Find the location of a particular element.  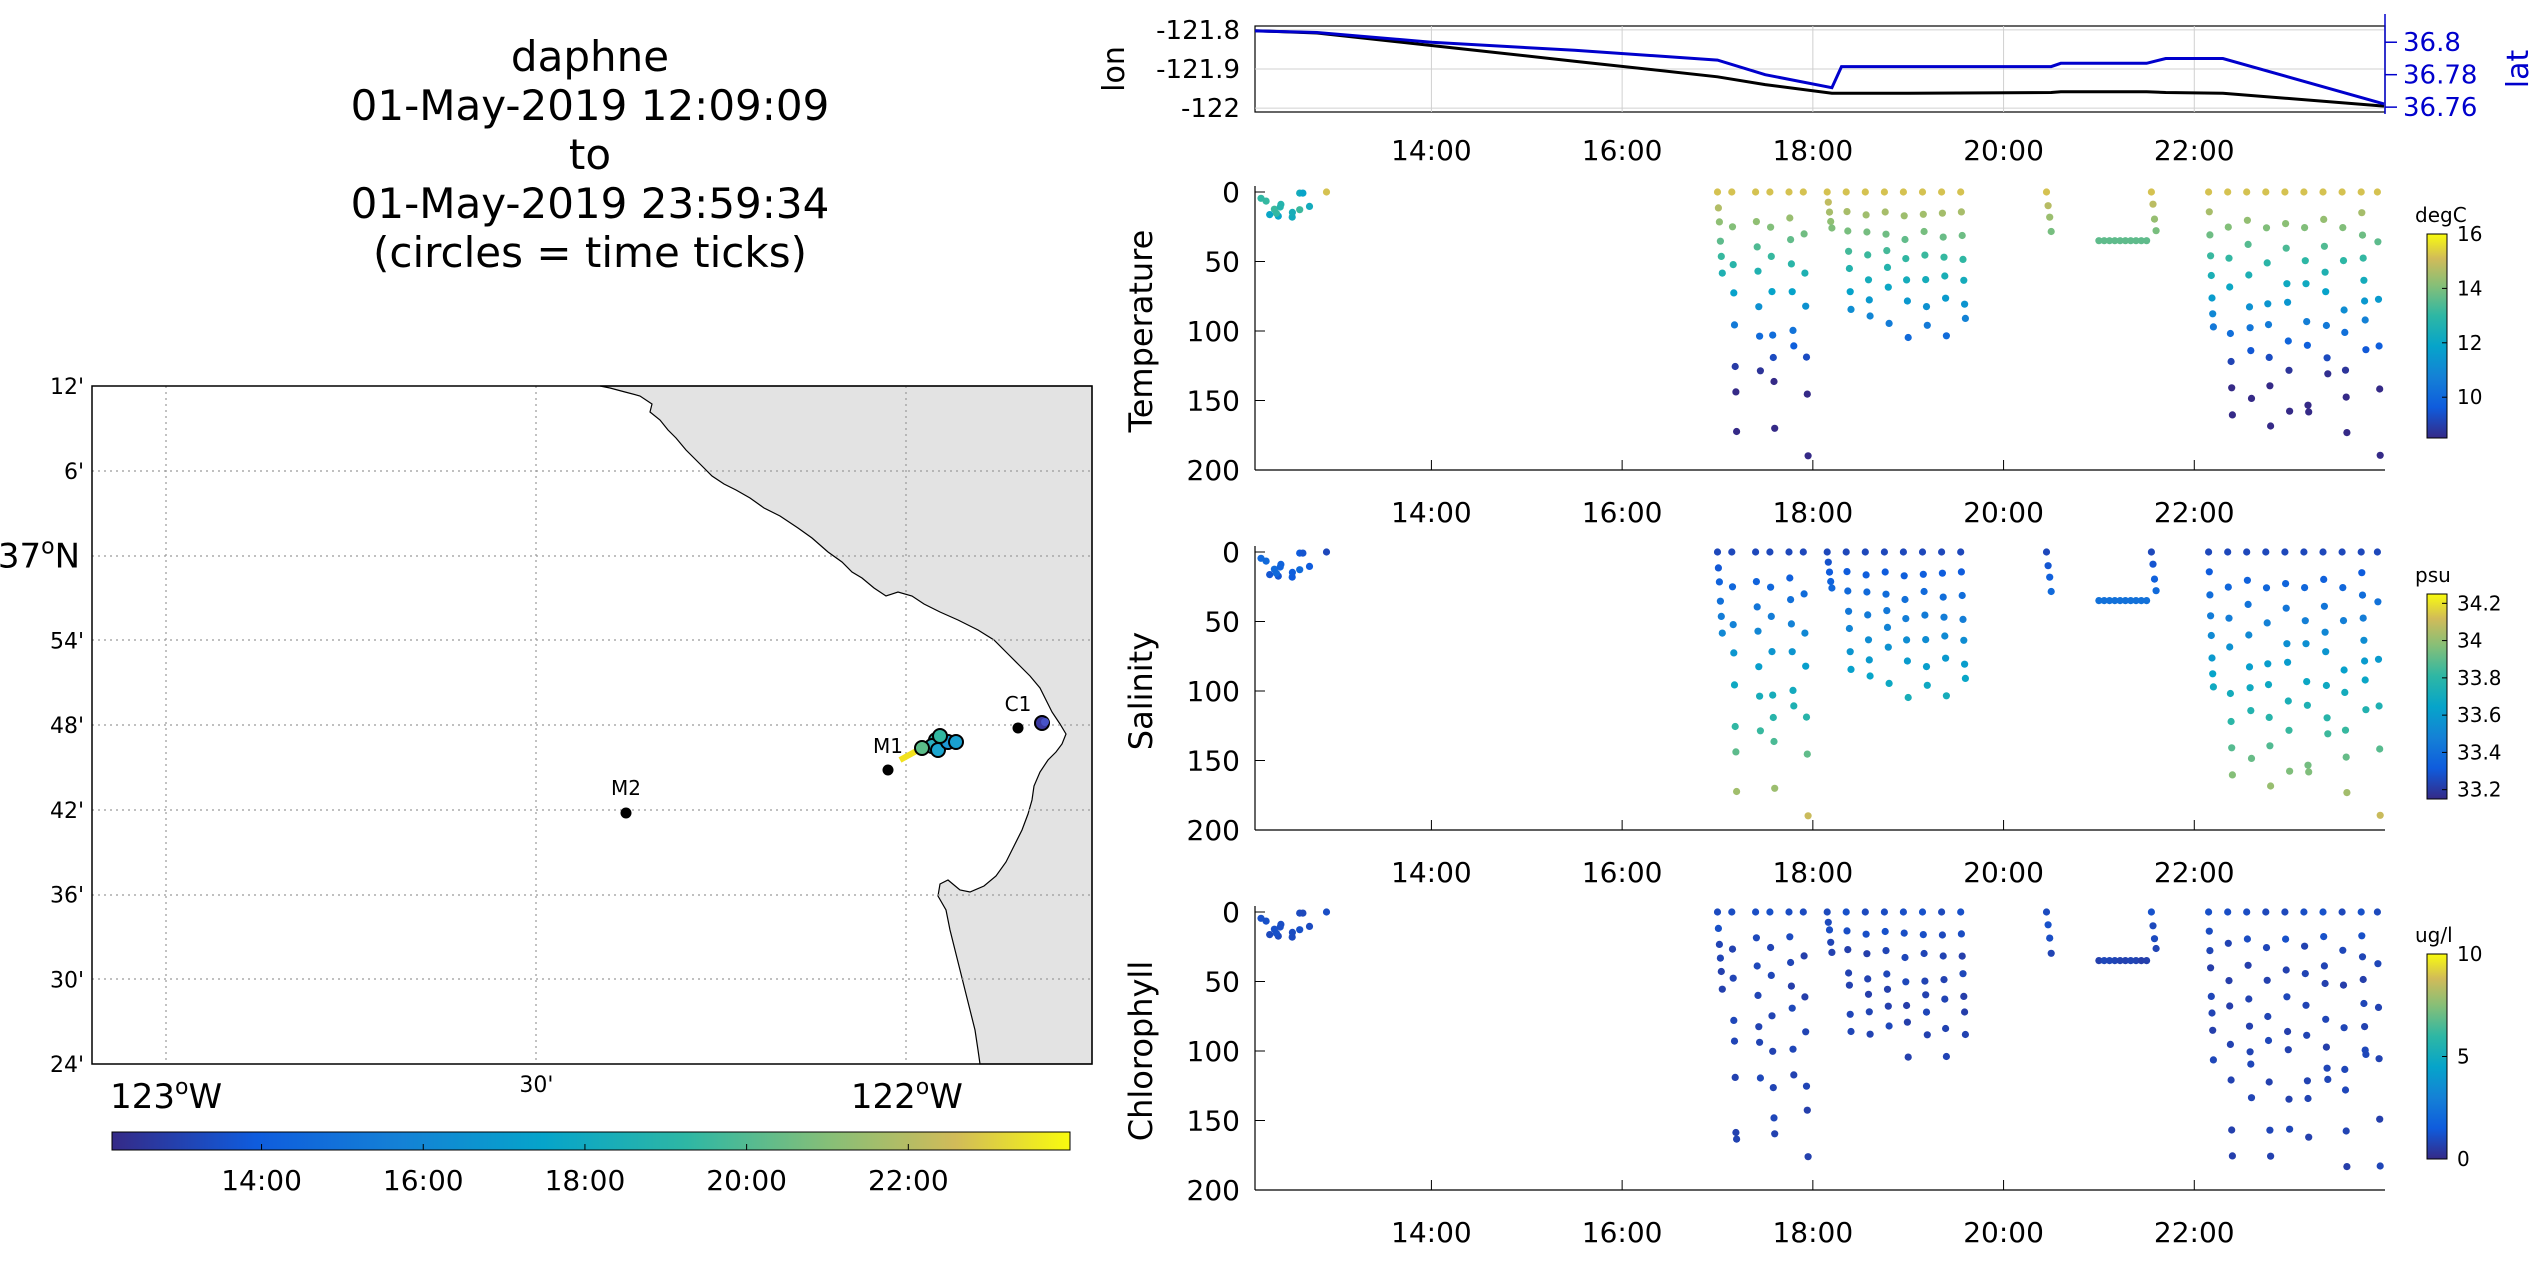

lon-tick-label: -121.9 is located at coordinates (1198, 70).